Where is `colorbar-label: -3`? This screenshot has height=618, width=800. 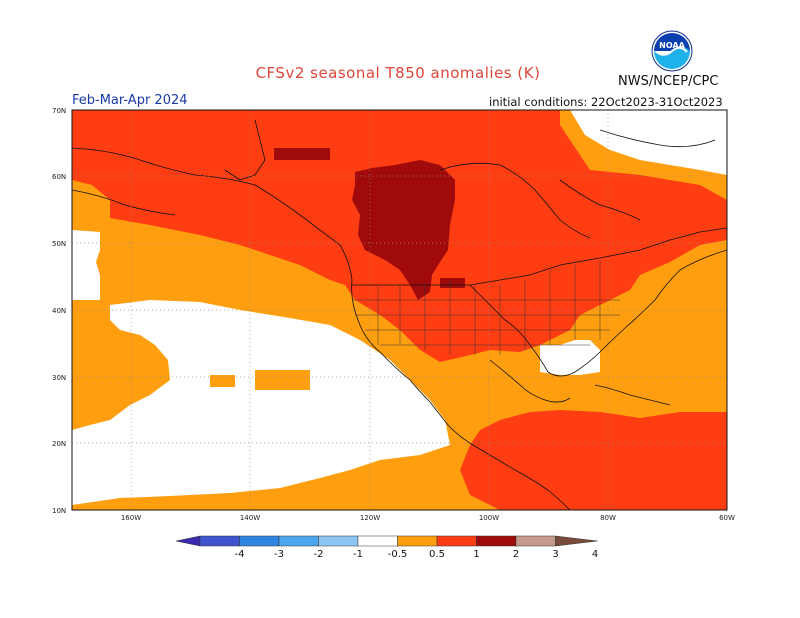 colorbar-label: -3 is located at coordinates (279, 554).